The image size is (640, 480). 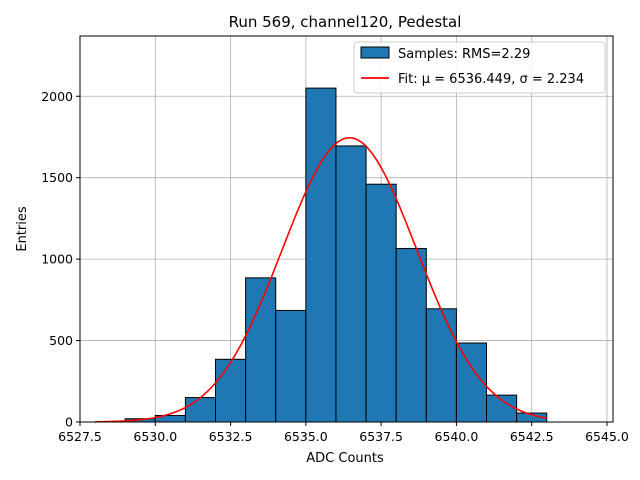 I want to click on legend-histogram-swatch, so click(x=375, y=52).